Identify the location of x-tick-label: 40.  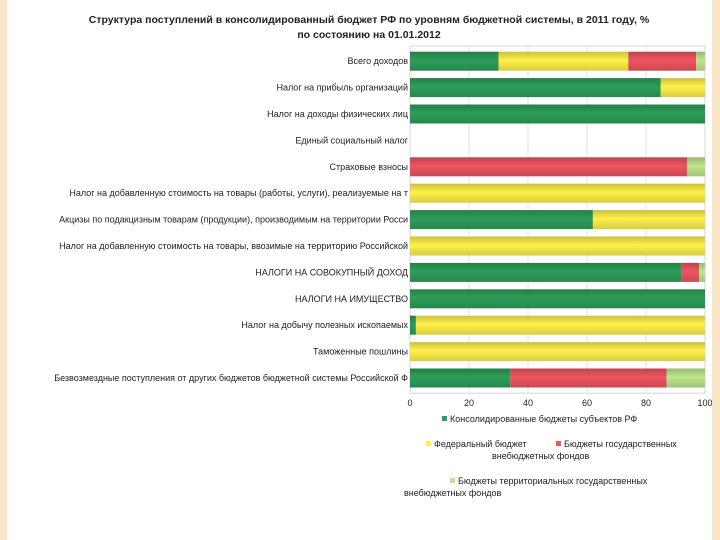
(528, 403).